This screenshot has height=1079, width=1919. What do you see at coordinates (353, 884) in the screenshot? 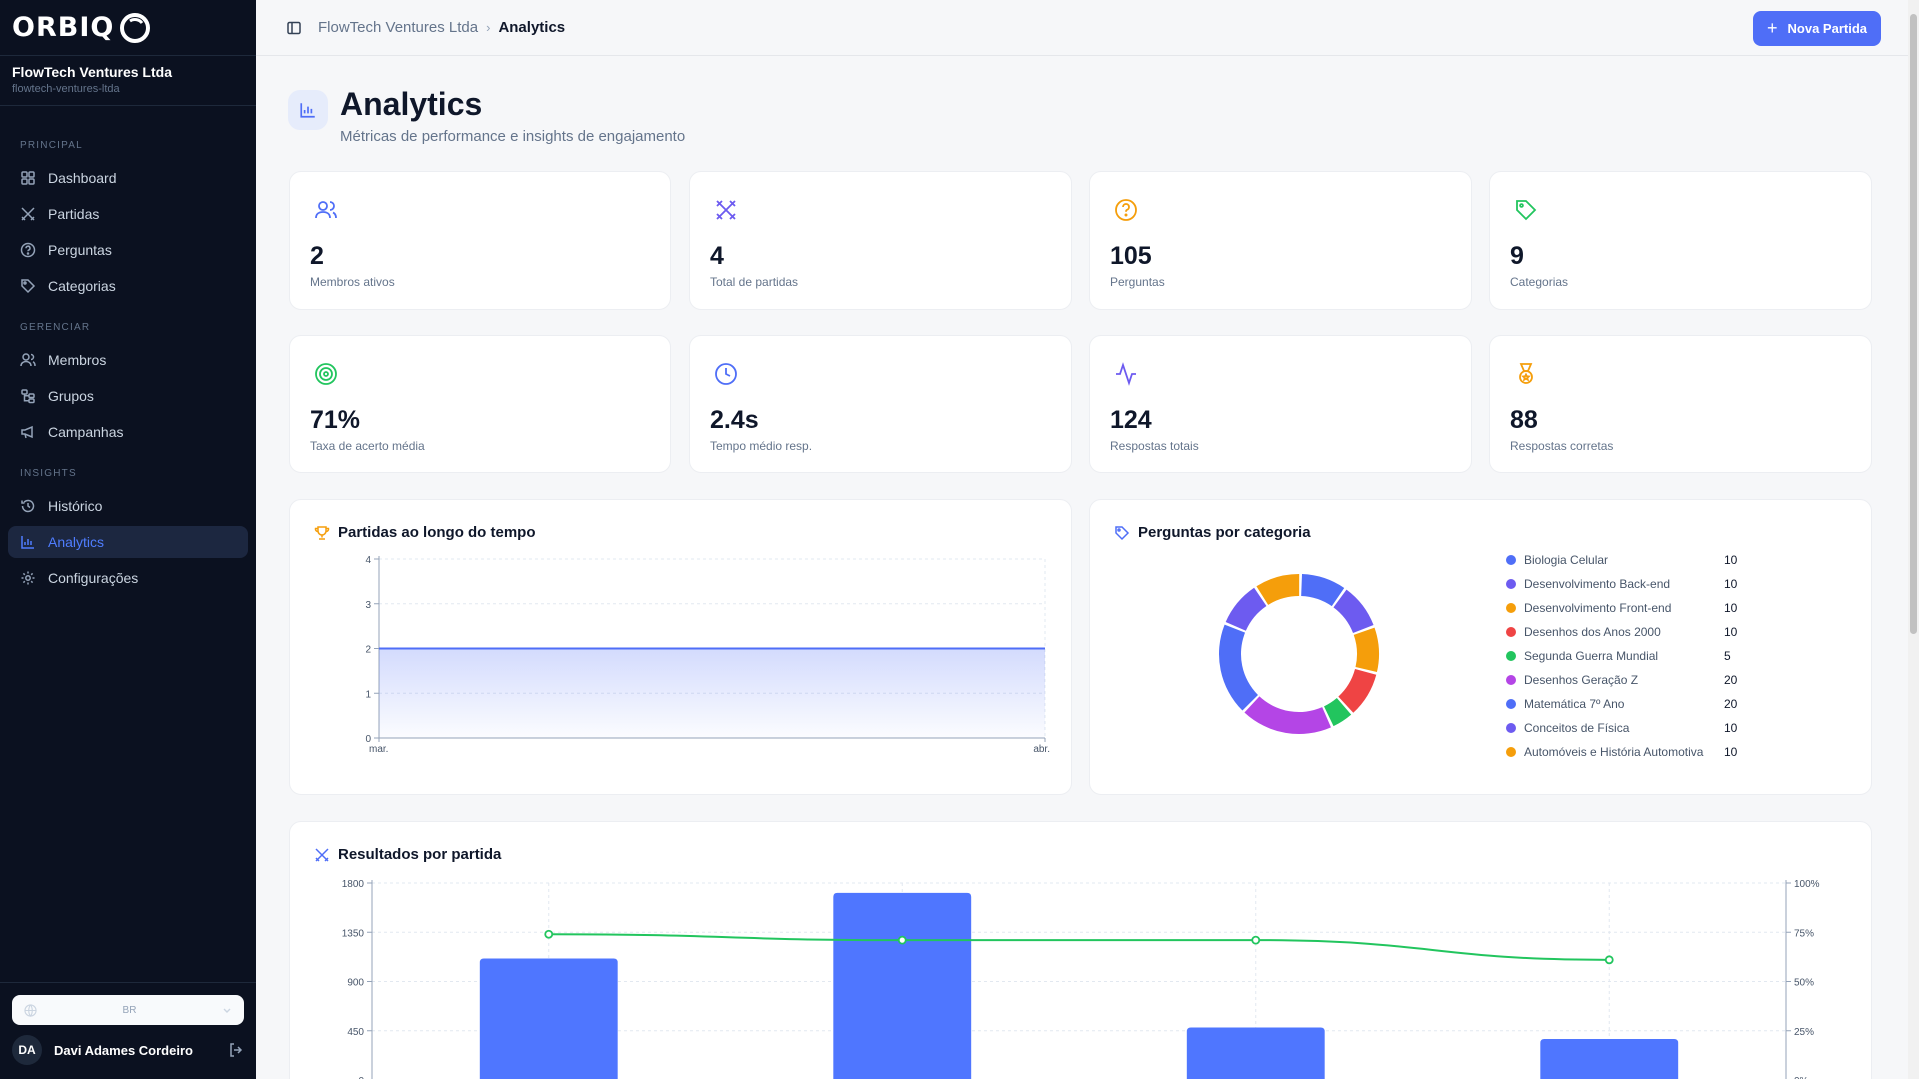
I see `y-tick-label: 1800` at bounding box center [353, 884].